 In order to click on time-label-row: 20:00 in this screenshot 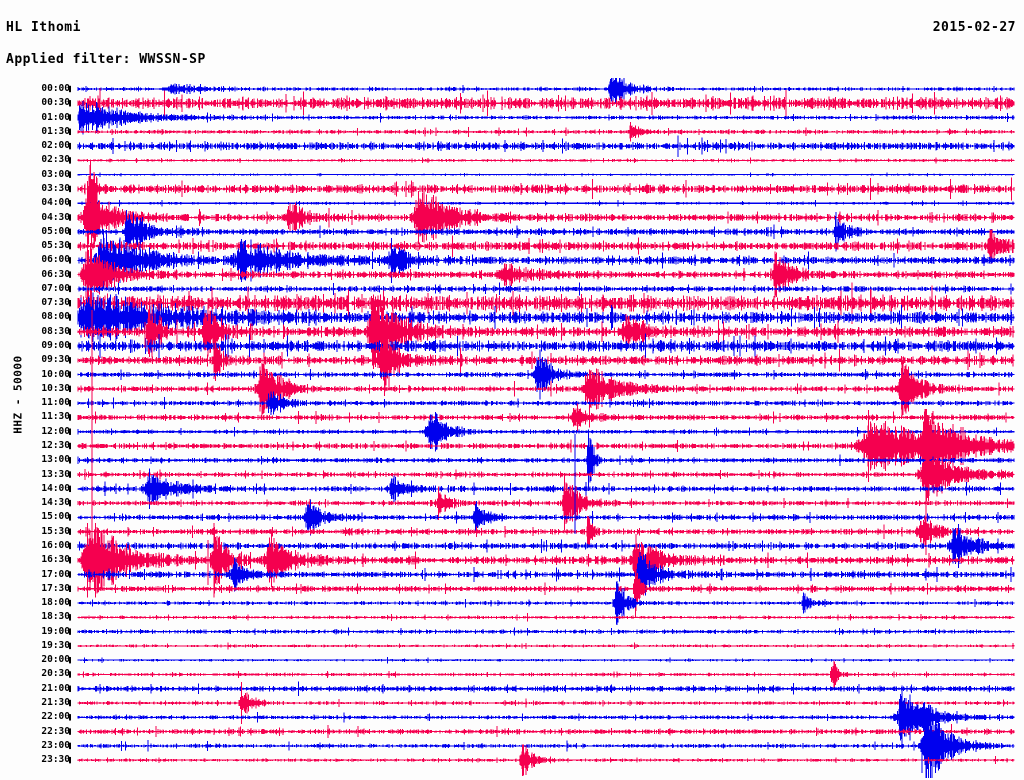, I will do `click(55, 660)`.